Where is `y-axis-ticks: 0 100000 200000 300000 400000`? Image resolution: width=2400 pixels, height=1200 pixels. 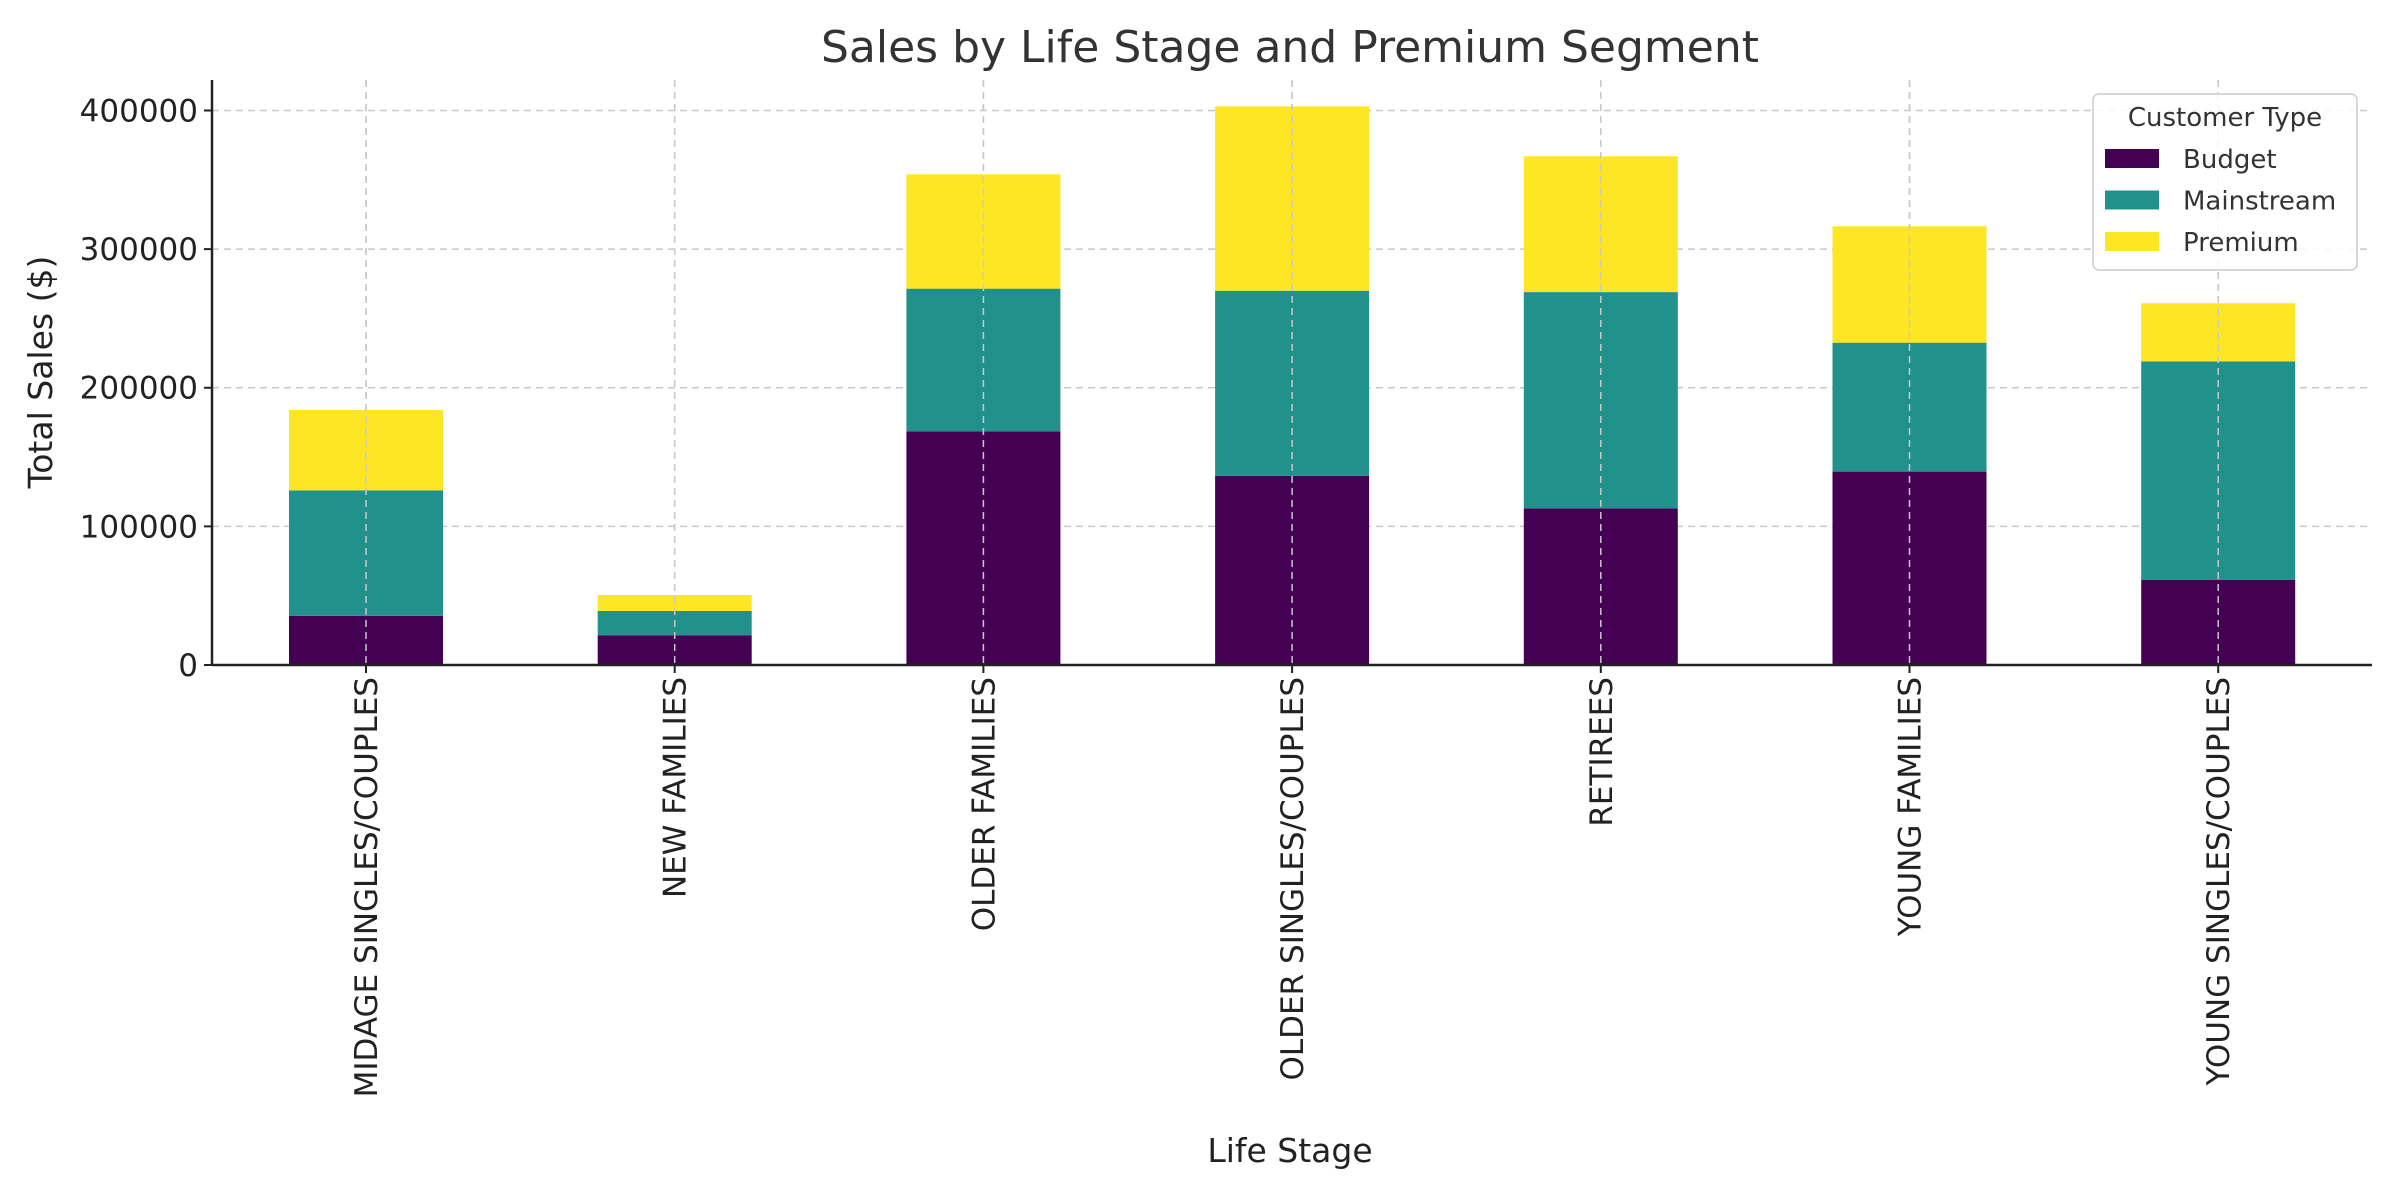
y-axis-ticks: 0 100000 200000 300000 400000 is located at coordinates (146, 388).